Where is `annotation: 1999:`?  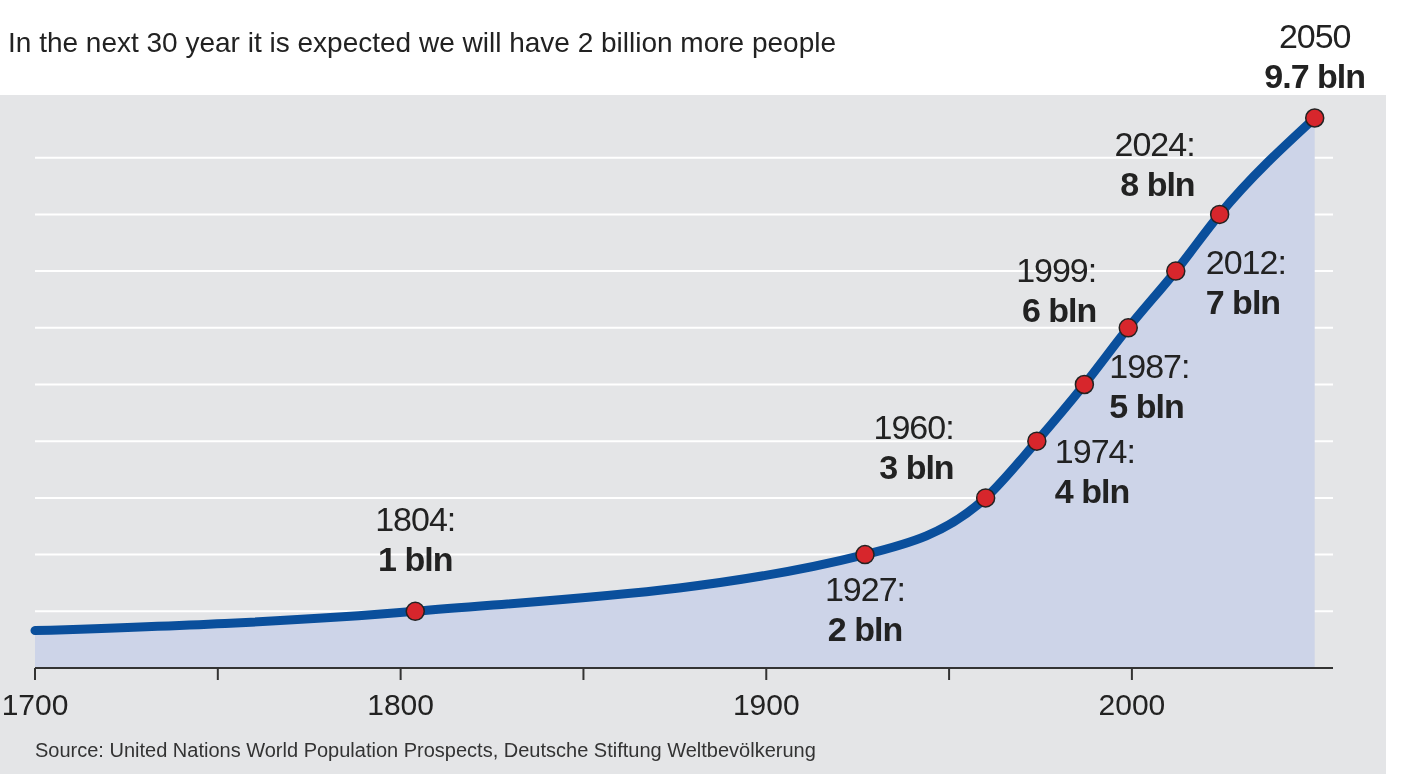
annotation: 1999: is located at coordinates (1056, 269).